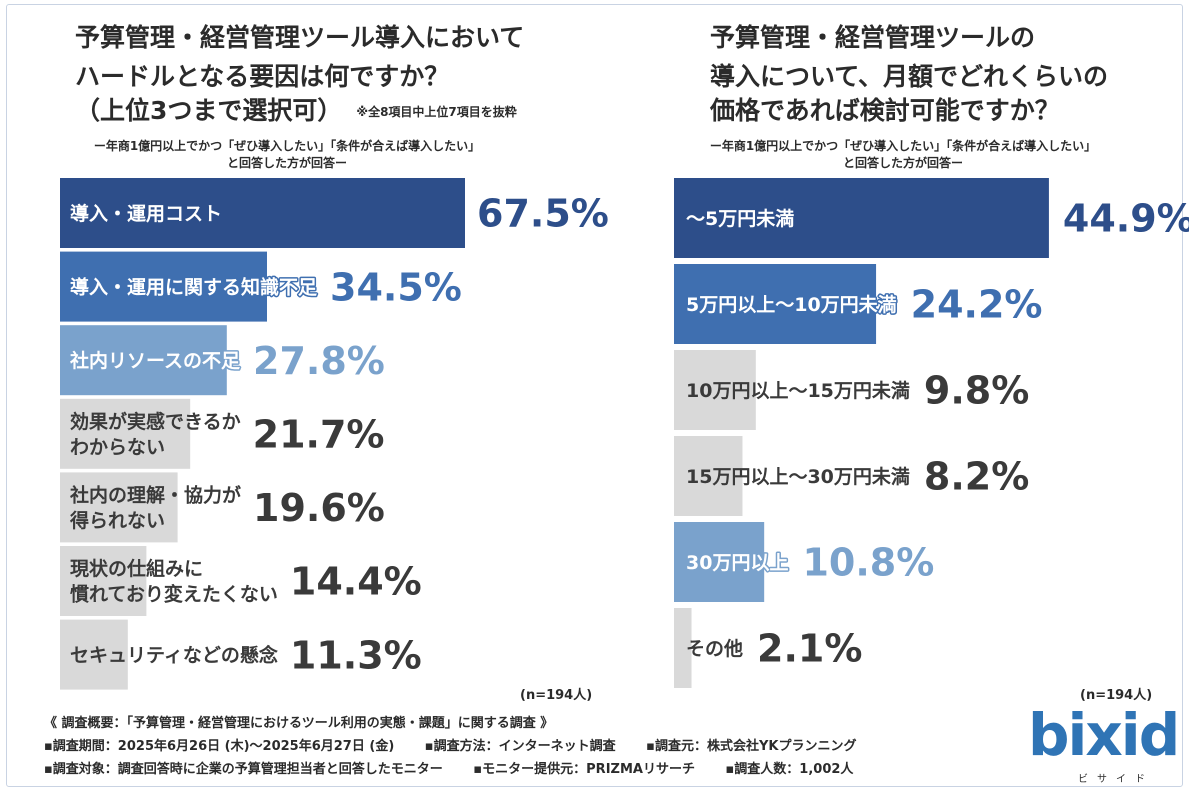 The image size is (1189, 791). What do you see at coordinates (868, 563) in the screenshot?
I see `right-value-label-5: 10.8%` at bounding box center [868, 563].